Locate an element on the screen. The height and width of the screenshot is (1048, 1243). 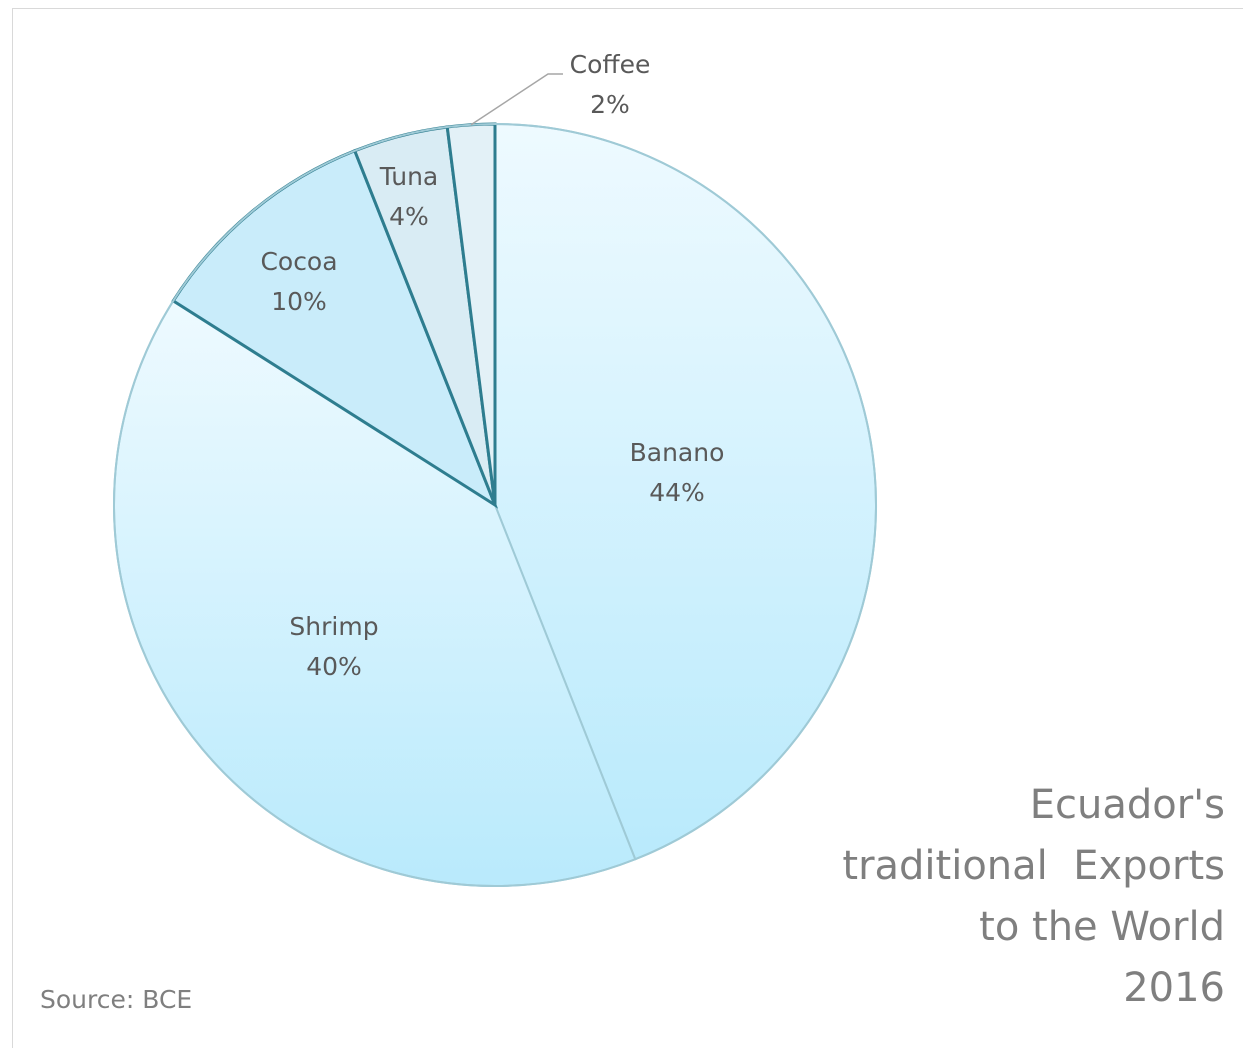
slice-value-tuna: 4% is located at coordinates (409, 216).